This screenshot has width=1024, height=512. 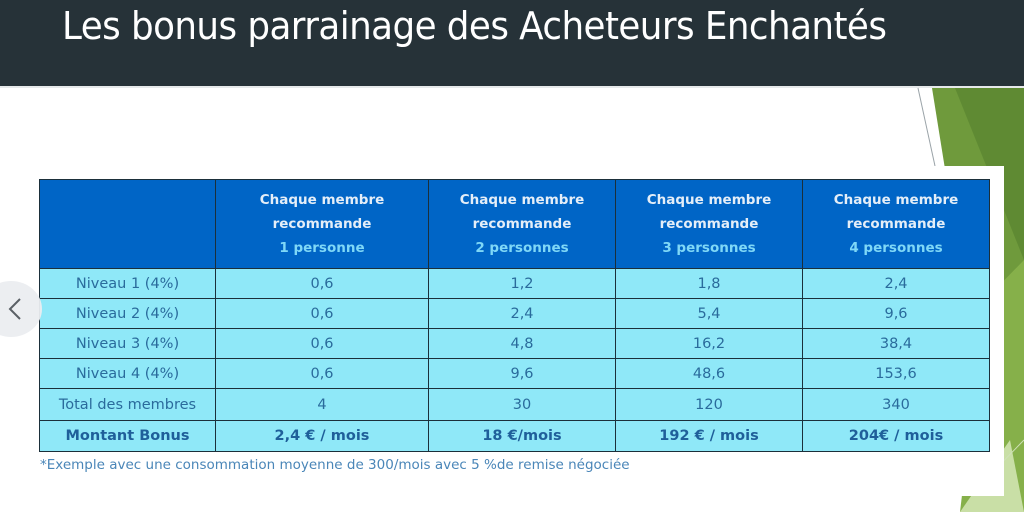 What do you see at coordinates (127, 224) in the screenshot?
I see `header-corner-cell` at bounding box center [127, 224].